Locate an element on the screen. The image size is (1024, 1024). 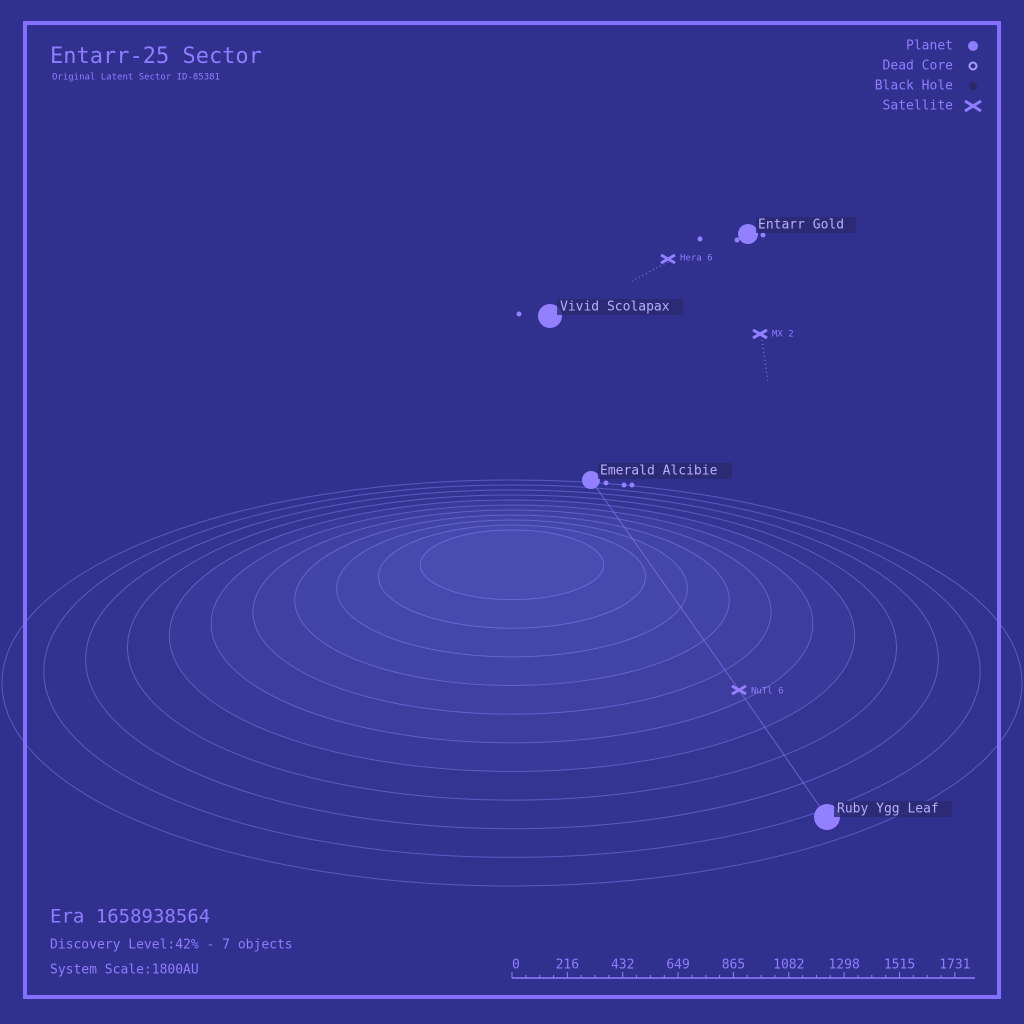
legend-label: Dead Core is located at coordinates (918, 66).